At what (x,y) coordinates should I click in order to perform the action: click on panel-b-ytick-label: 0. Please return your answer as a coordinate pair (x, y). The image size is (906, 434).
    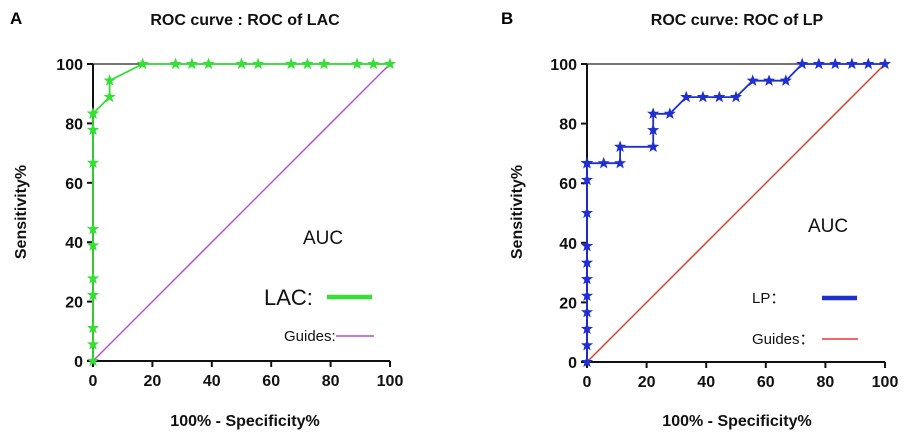
    Looking at the image, I should click on (572, 363).